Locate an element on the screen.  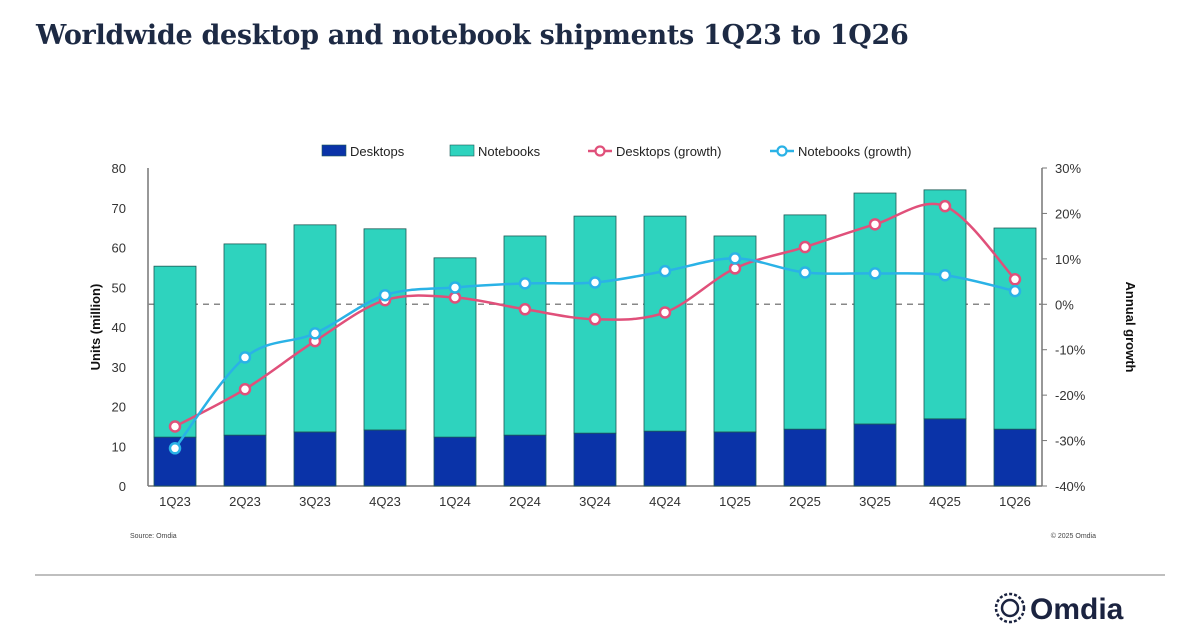
point-notebooks-growth--1Q26 is located at coordinates (1015, 291).